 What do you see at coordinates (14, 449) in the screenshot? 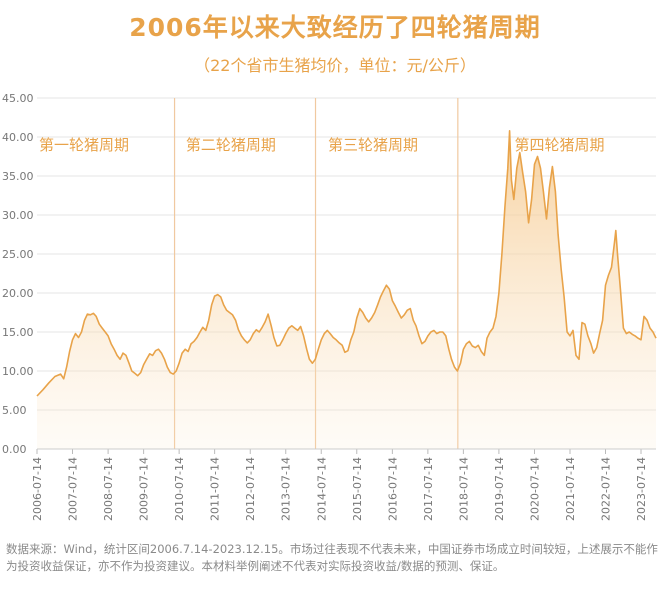
I see `y-tick-label: 0.00` at bounding box center [14, 449].